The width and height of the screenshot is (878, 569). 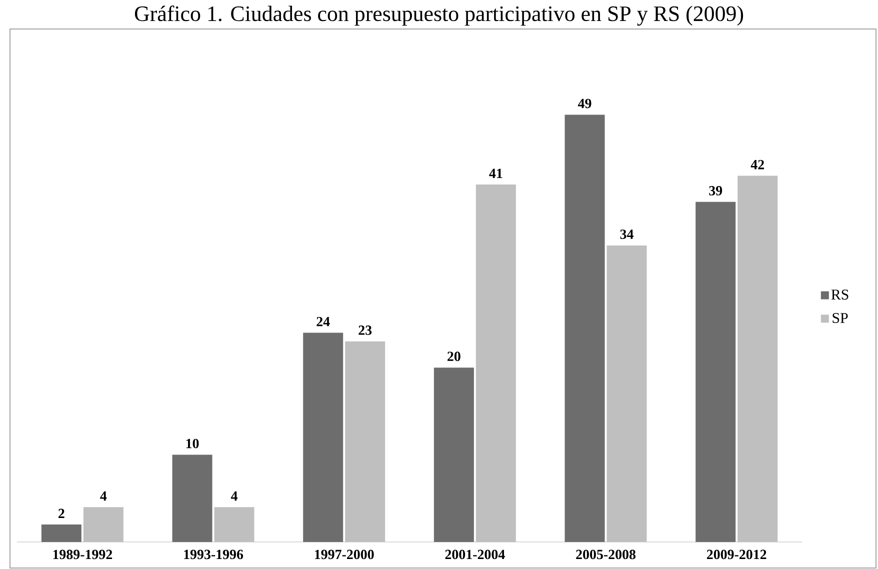 I want to click on data-label: 20, so click(x=454, y=357).